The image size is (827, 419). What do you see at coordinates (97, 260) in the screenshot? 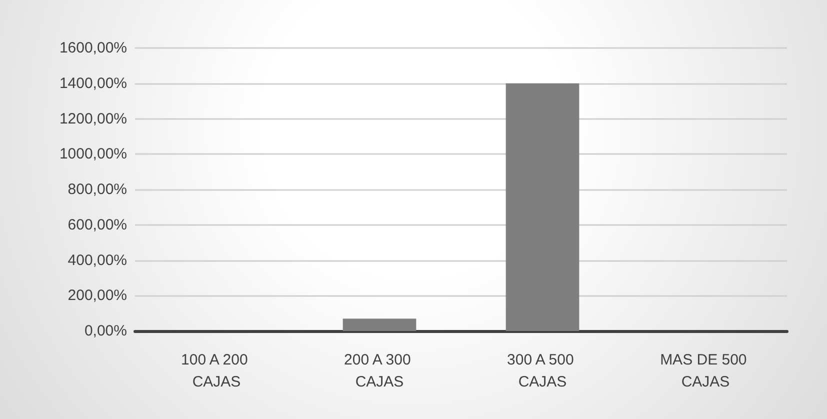
I see `y-tick-label: 400,00%` at bounding box center [97, 260].